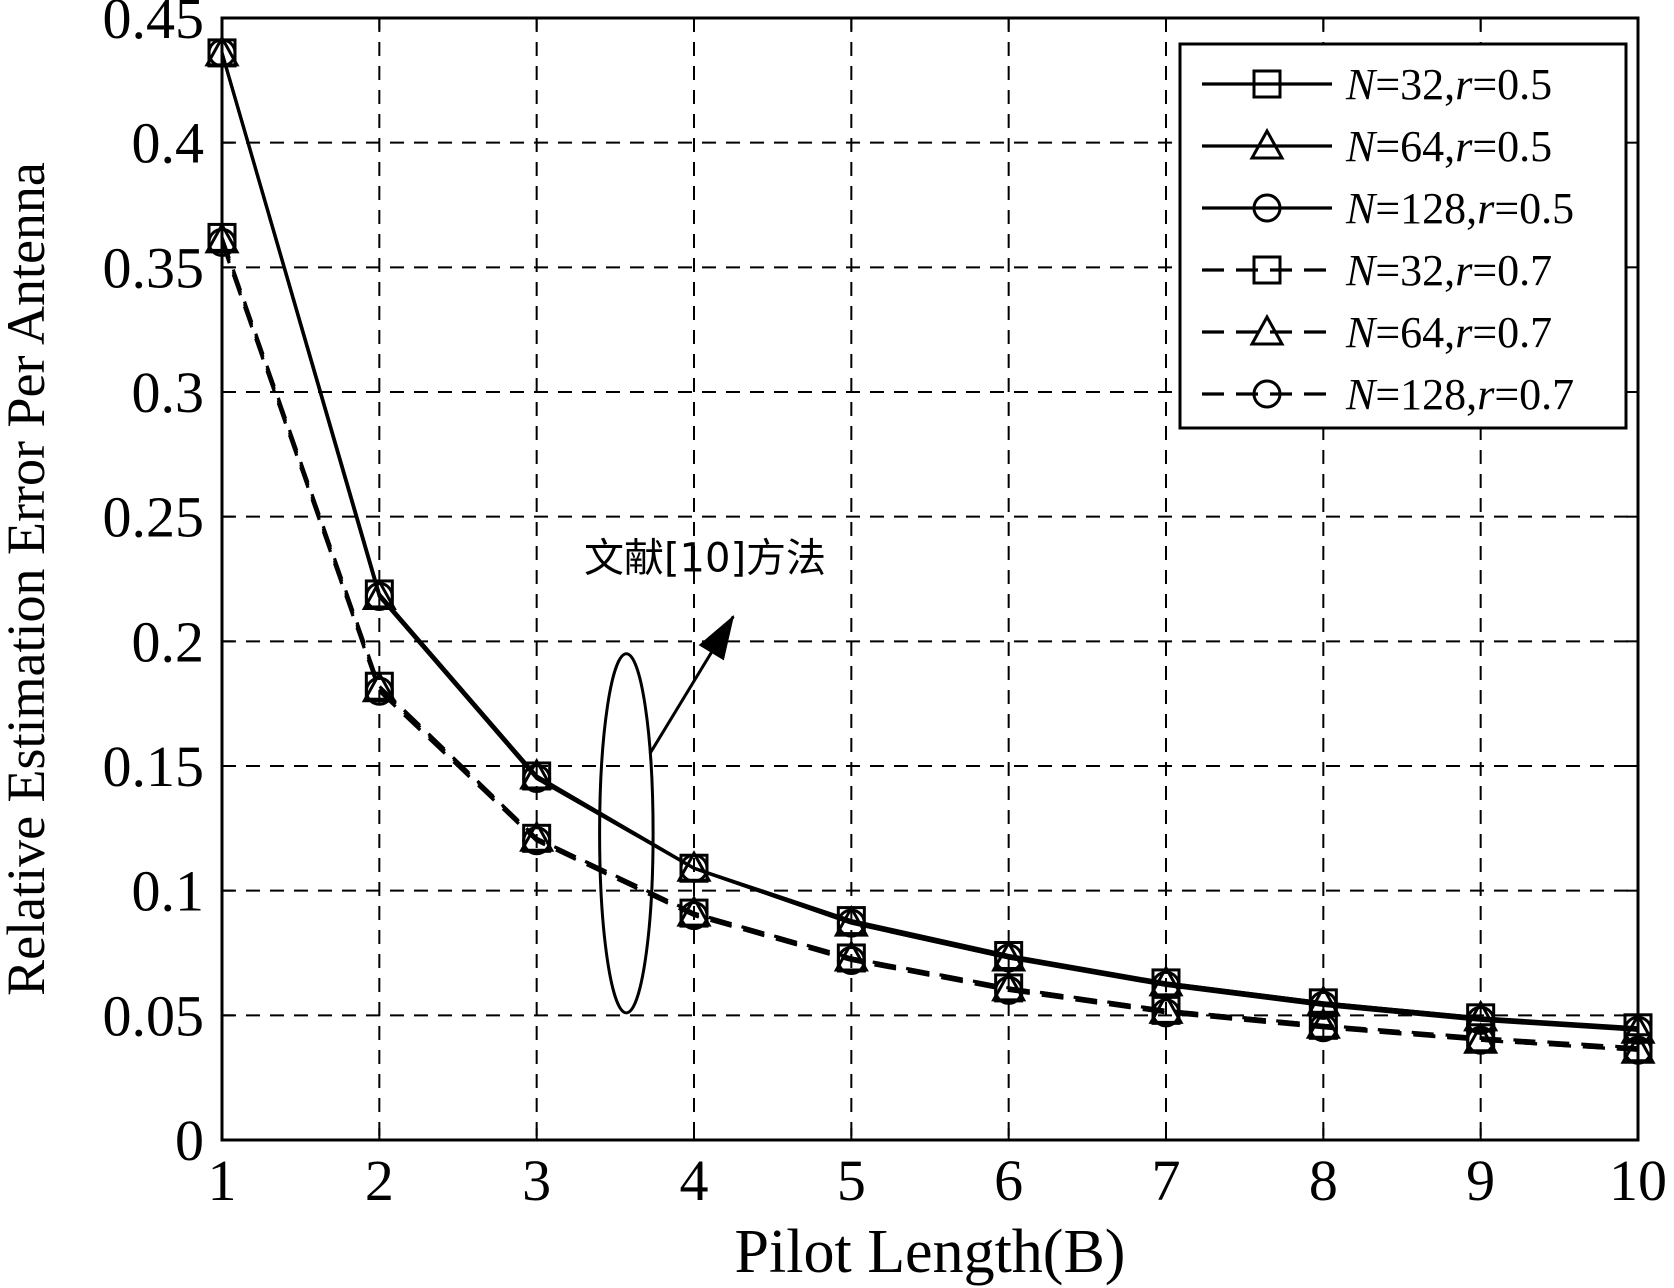 The image size is (1674, 1288). What do you see at coordinates (168, 891) in the screenshot?
I see `y-tick-label: 0.1` at bounding box center [168, 891].